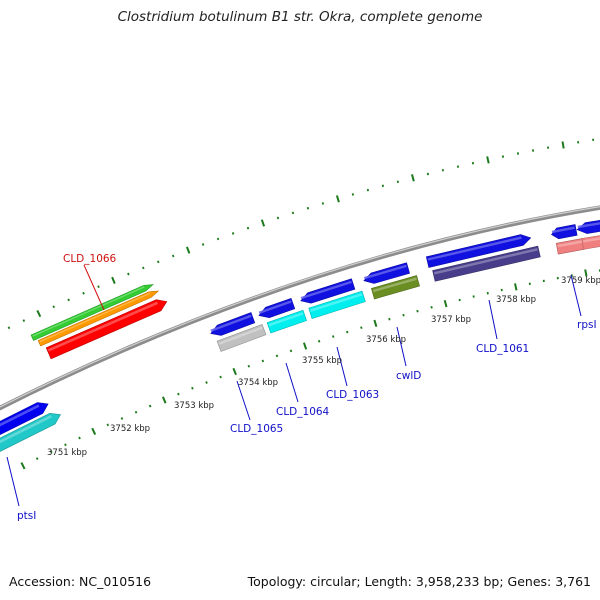  Describe the element at coordinates (564, 232) in the screenshot. I see `gene-feature-rpsI` at that location.